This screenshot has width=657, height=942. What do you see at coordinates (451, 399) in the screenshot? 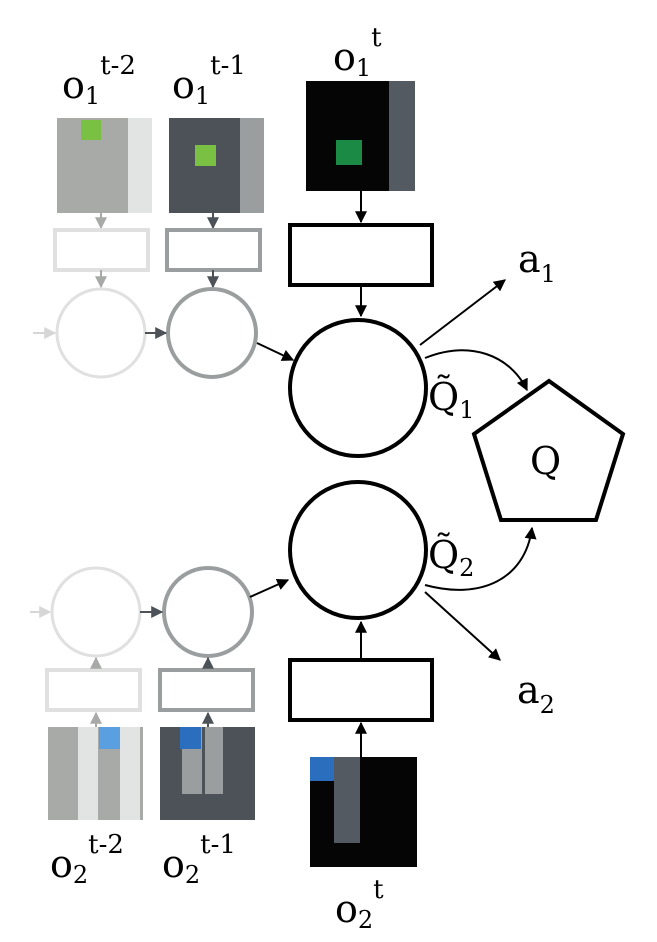
I see `q-label-agent1: Q̃1` at bounding box center [451, 399].